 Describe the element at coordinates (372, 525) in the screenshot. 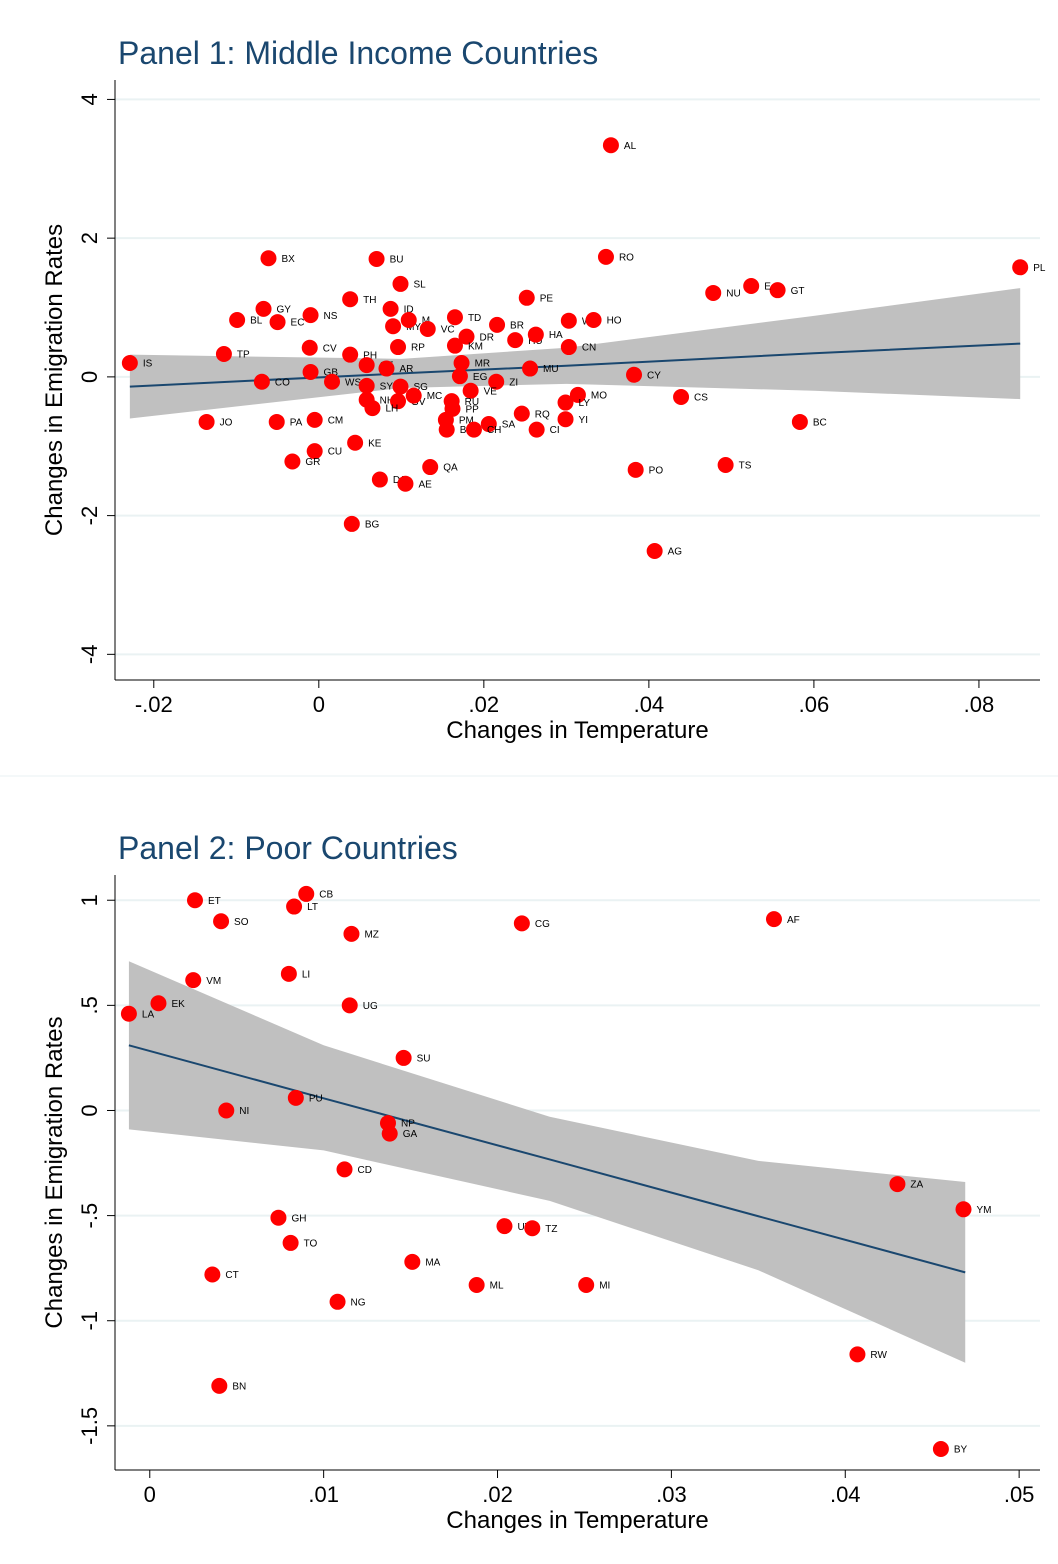

I see `point-label: BG` at that location.